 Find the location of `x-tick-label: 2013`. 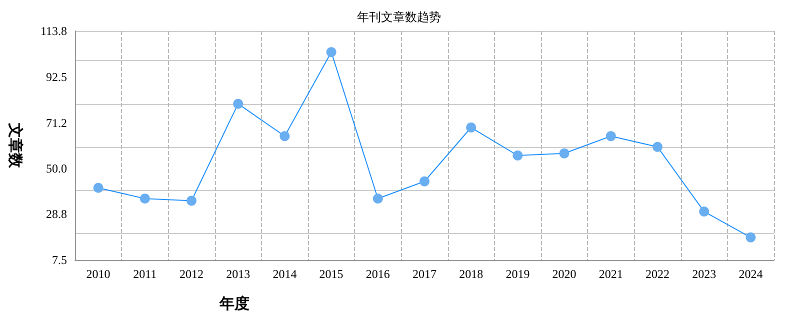

x-tick-label: 2013 is located at coordinates (238, 274).